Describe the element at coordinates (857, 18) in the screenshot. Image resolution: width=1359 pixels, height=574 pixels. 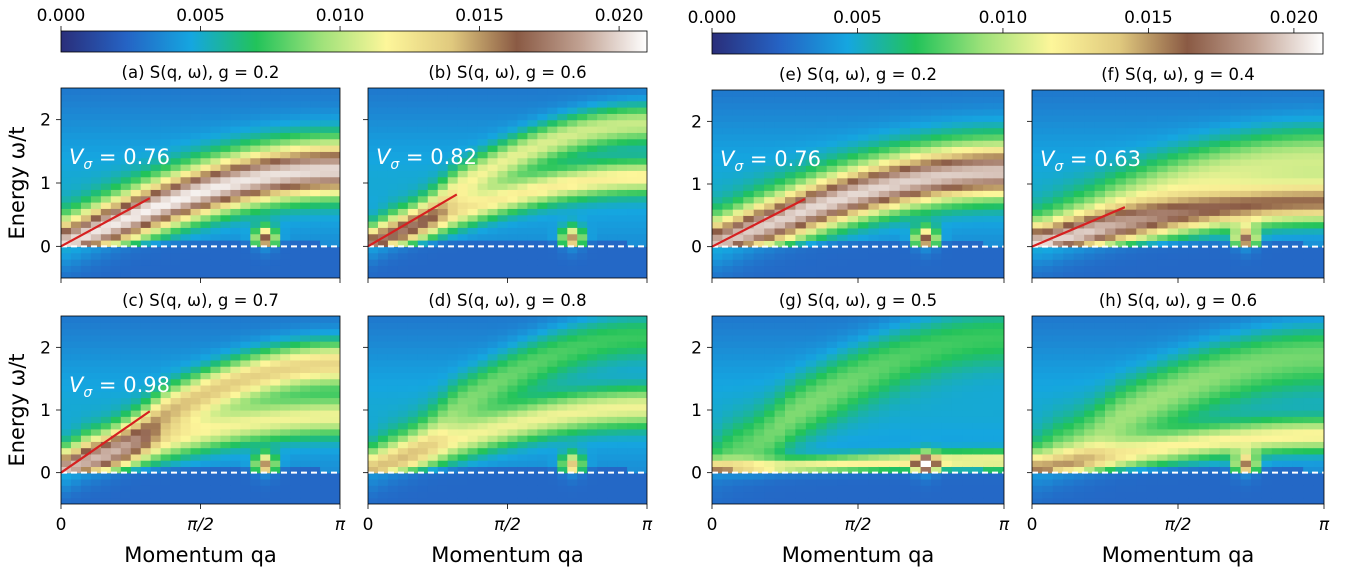
I see `colorbar-tick-label: 0.005` at that location.